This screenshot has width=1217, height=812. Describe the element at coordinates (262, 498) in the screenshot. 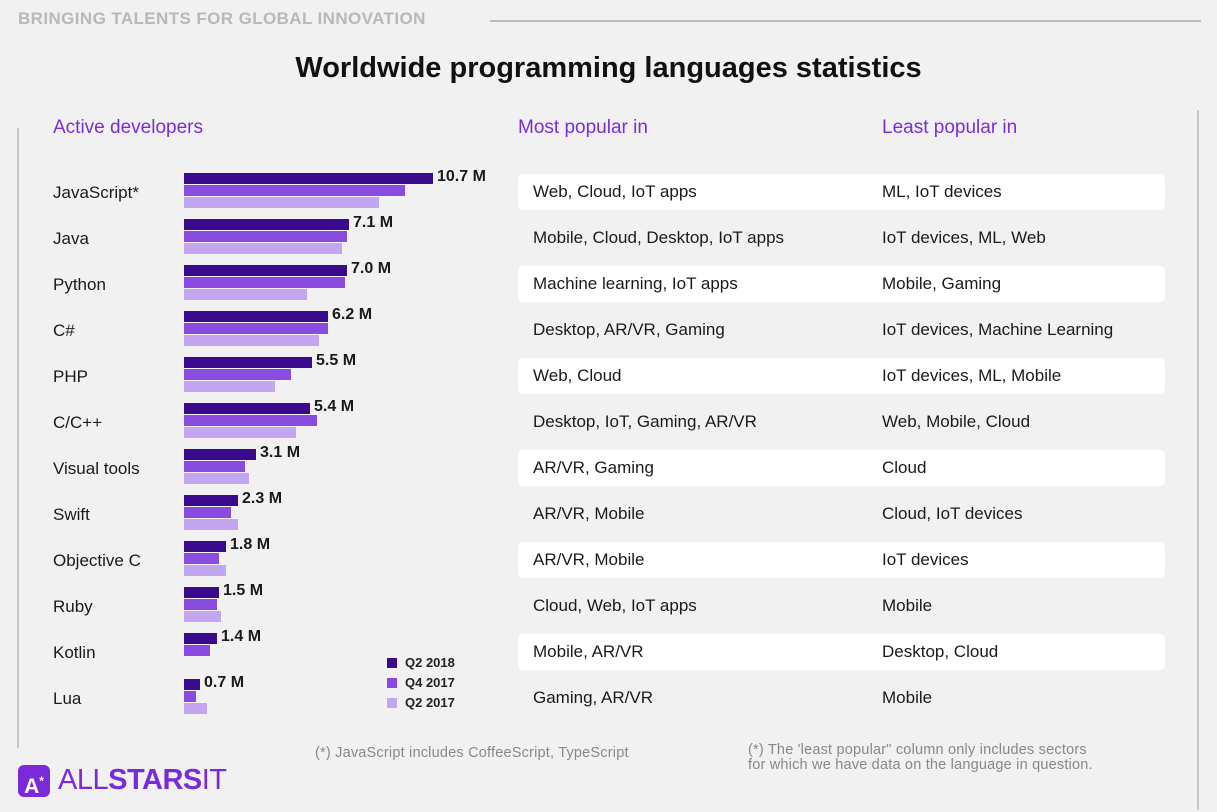

I see `value-label: 2.3 M` at that location.